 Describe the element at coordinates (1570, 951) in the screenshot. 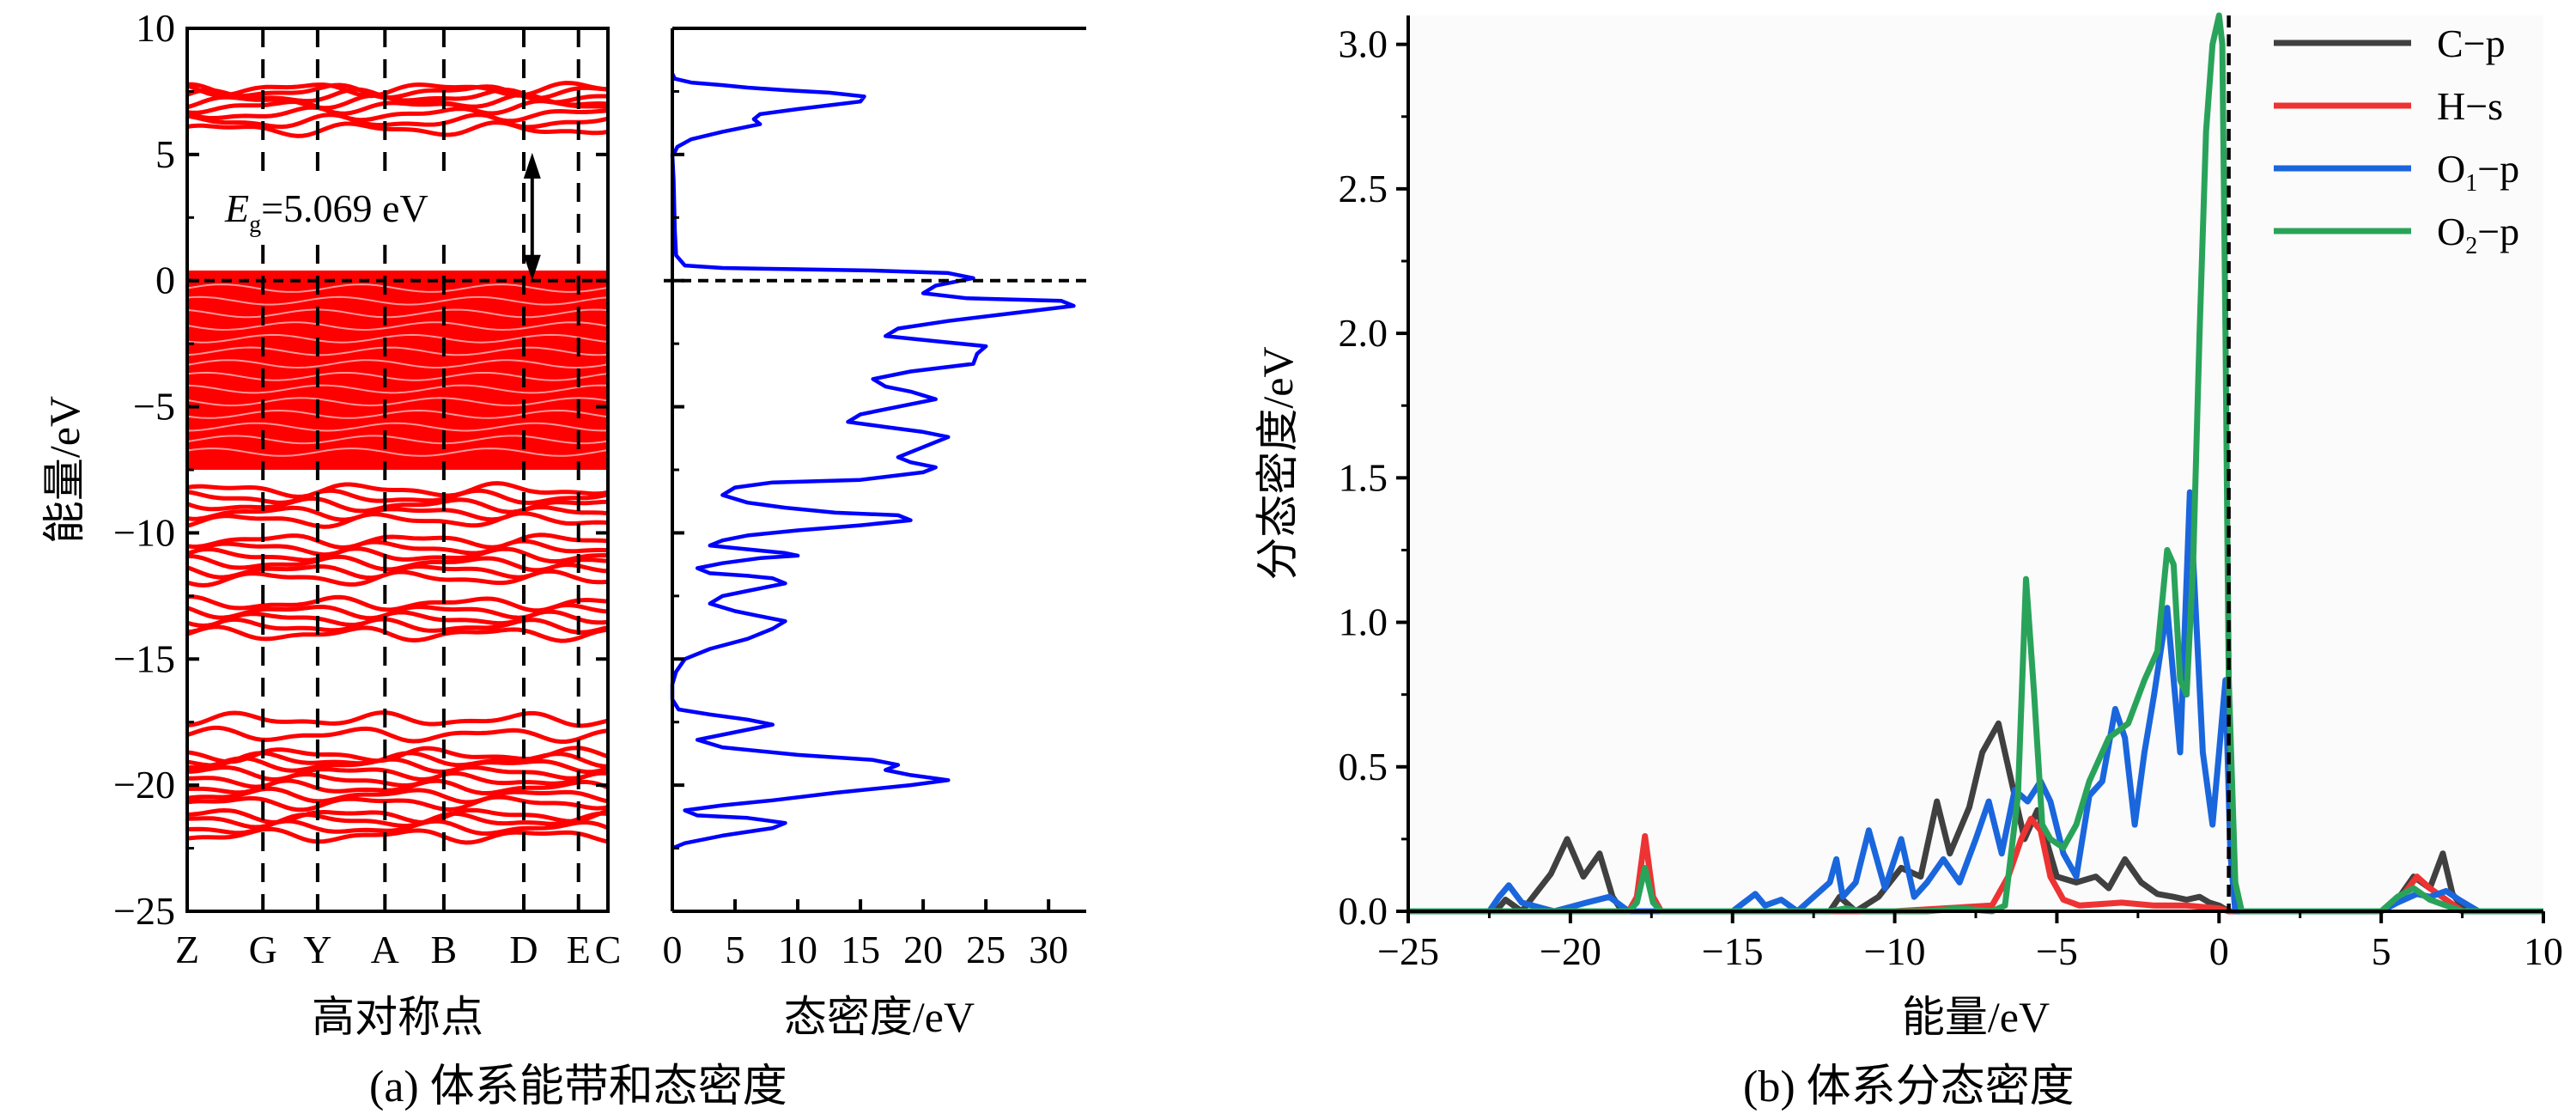

I see `x-tick-label: −20` at that location.